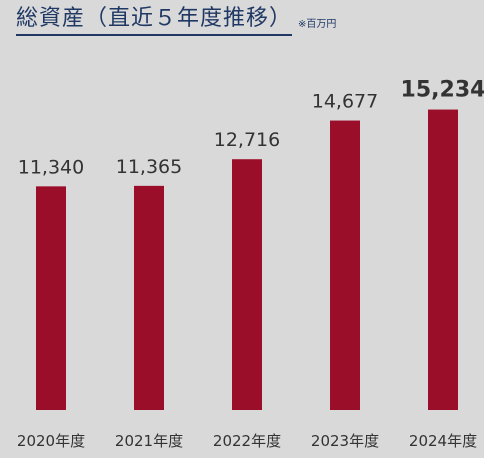 This screenshot has width=484, height=458. What do you see at coordinates (149, 297) in the screenshot?
I see `bar-2021年度` at bounding box center [149, 297].